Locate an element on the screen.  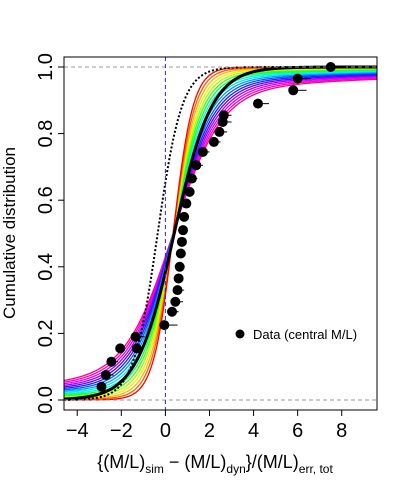
y-axis-label: Cumulative distribution is located at coordinates (9, 233).